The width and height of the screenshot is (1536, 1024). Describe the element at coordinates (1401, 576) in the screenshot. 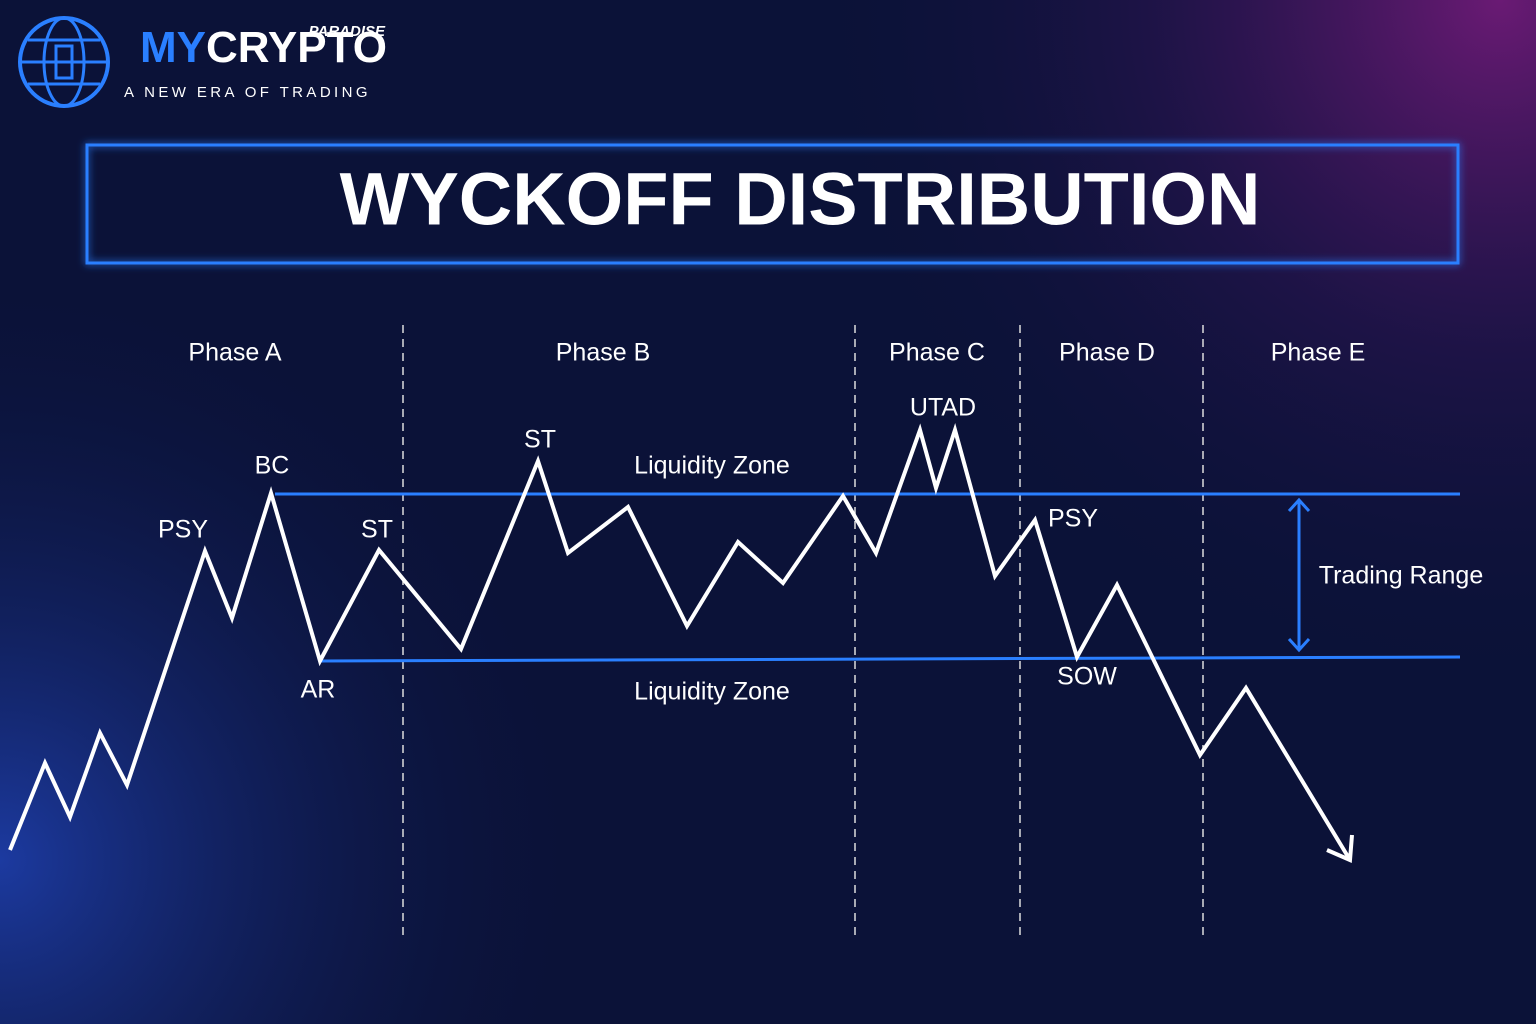

I see `range-label: Trading Range` at that location.